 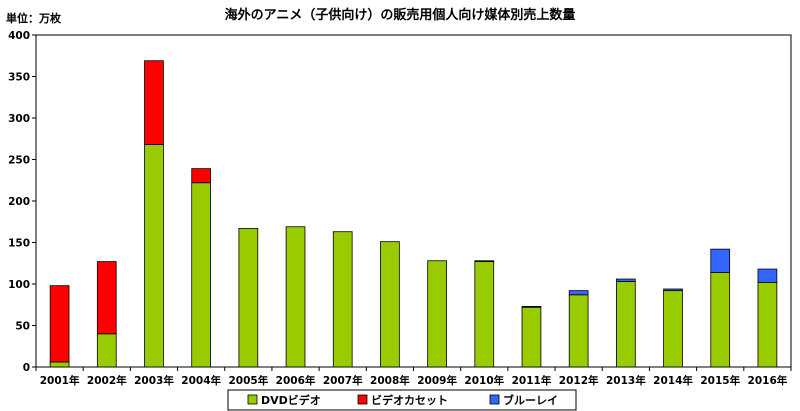 What do you see at coordinates (154, 380) in the screenshot?
I see `x-tick-label: 2003年` at bounding box center [154, 380].